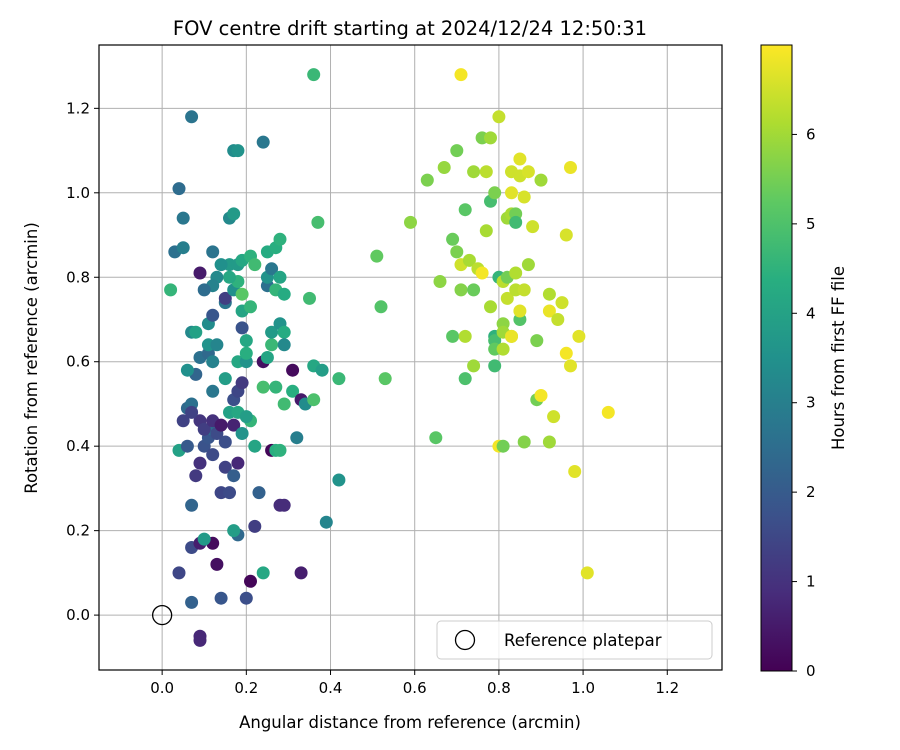 The image size is (900, 750). Describe the element at coordinates (811, 313) in the screenshot. I see `colorbar-tick-label: 4` at that location.